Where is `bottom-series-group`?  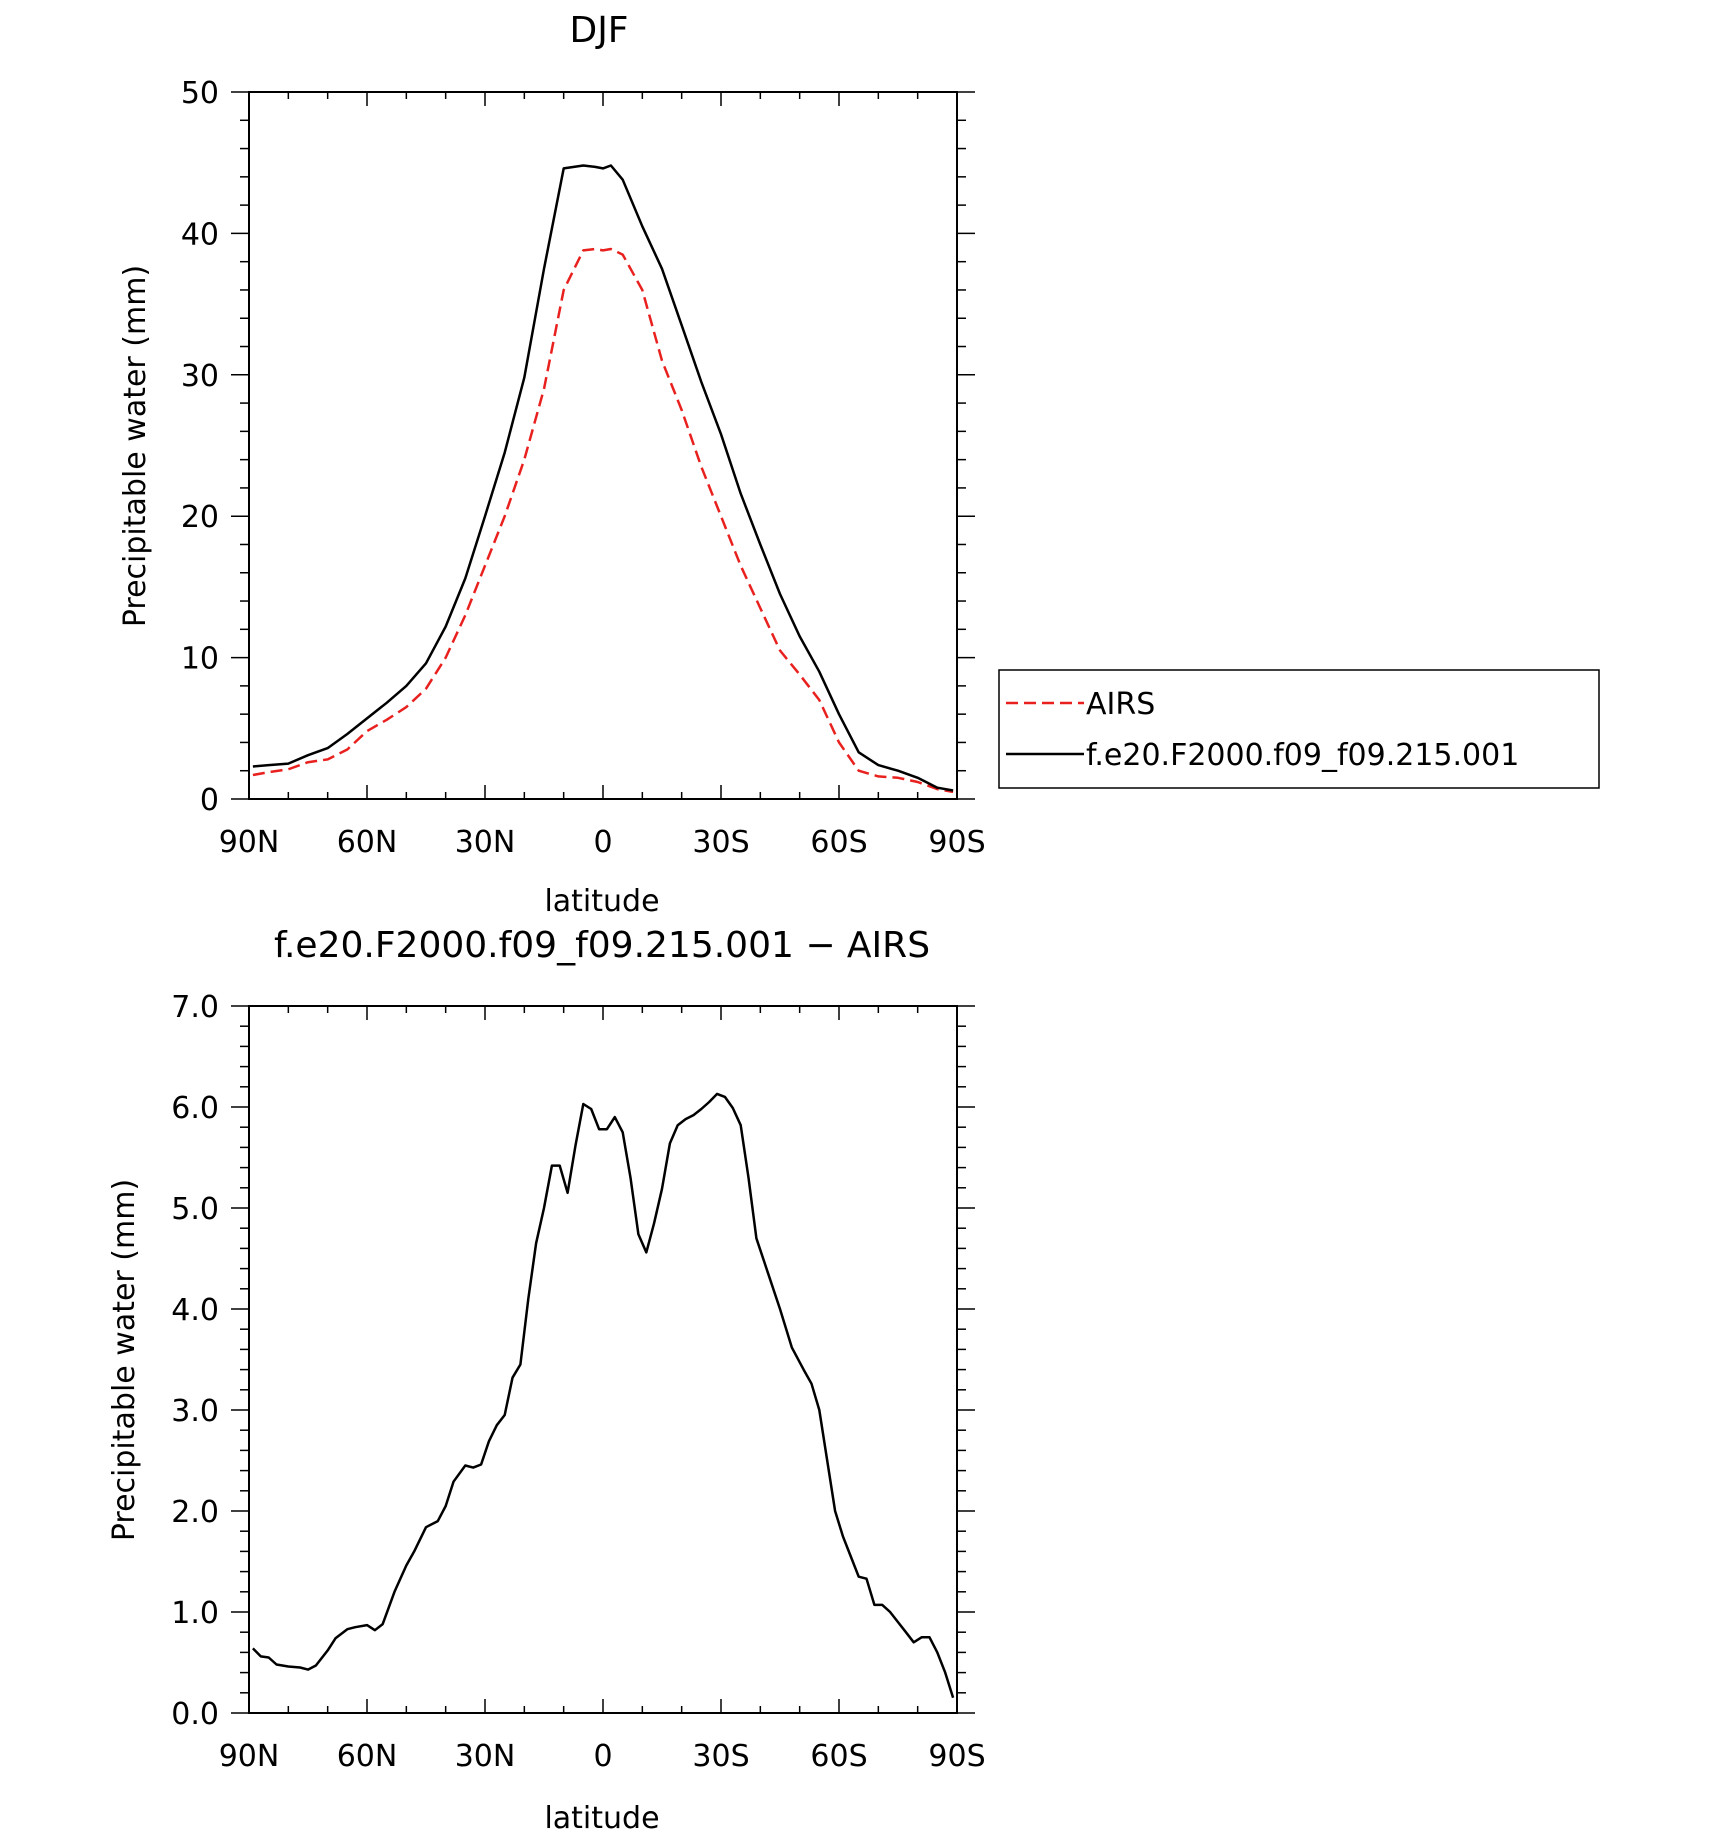
bottom-series-group is located at coordinates (603, 1395).